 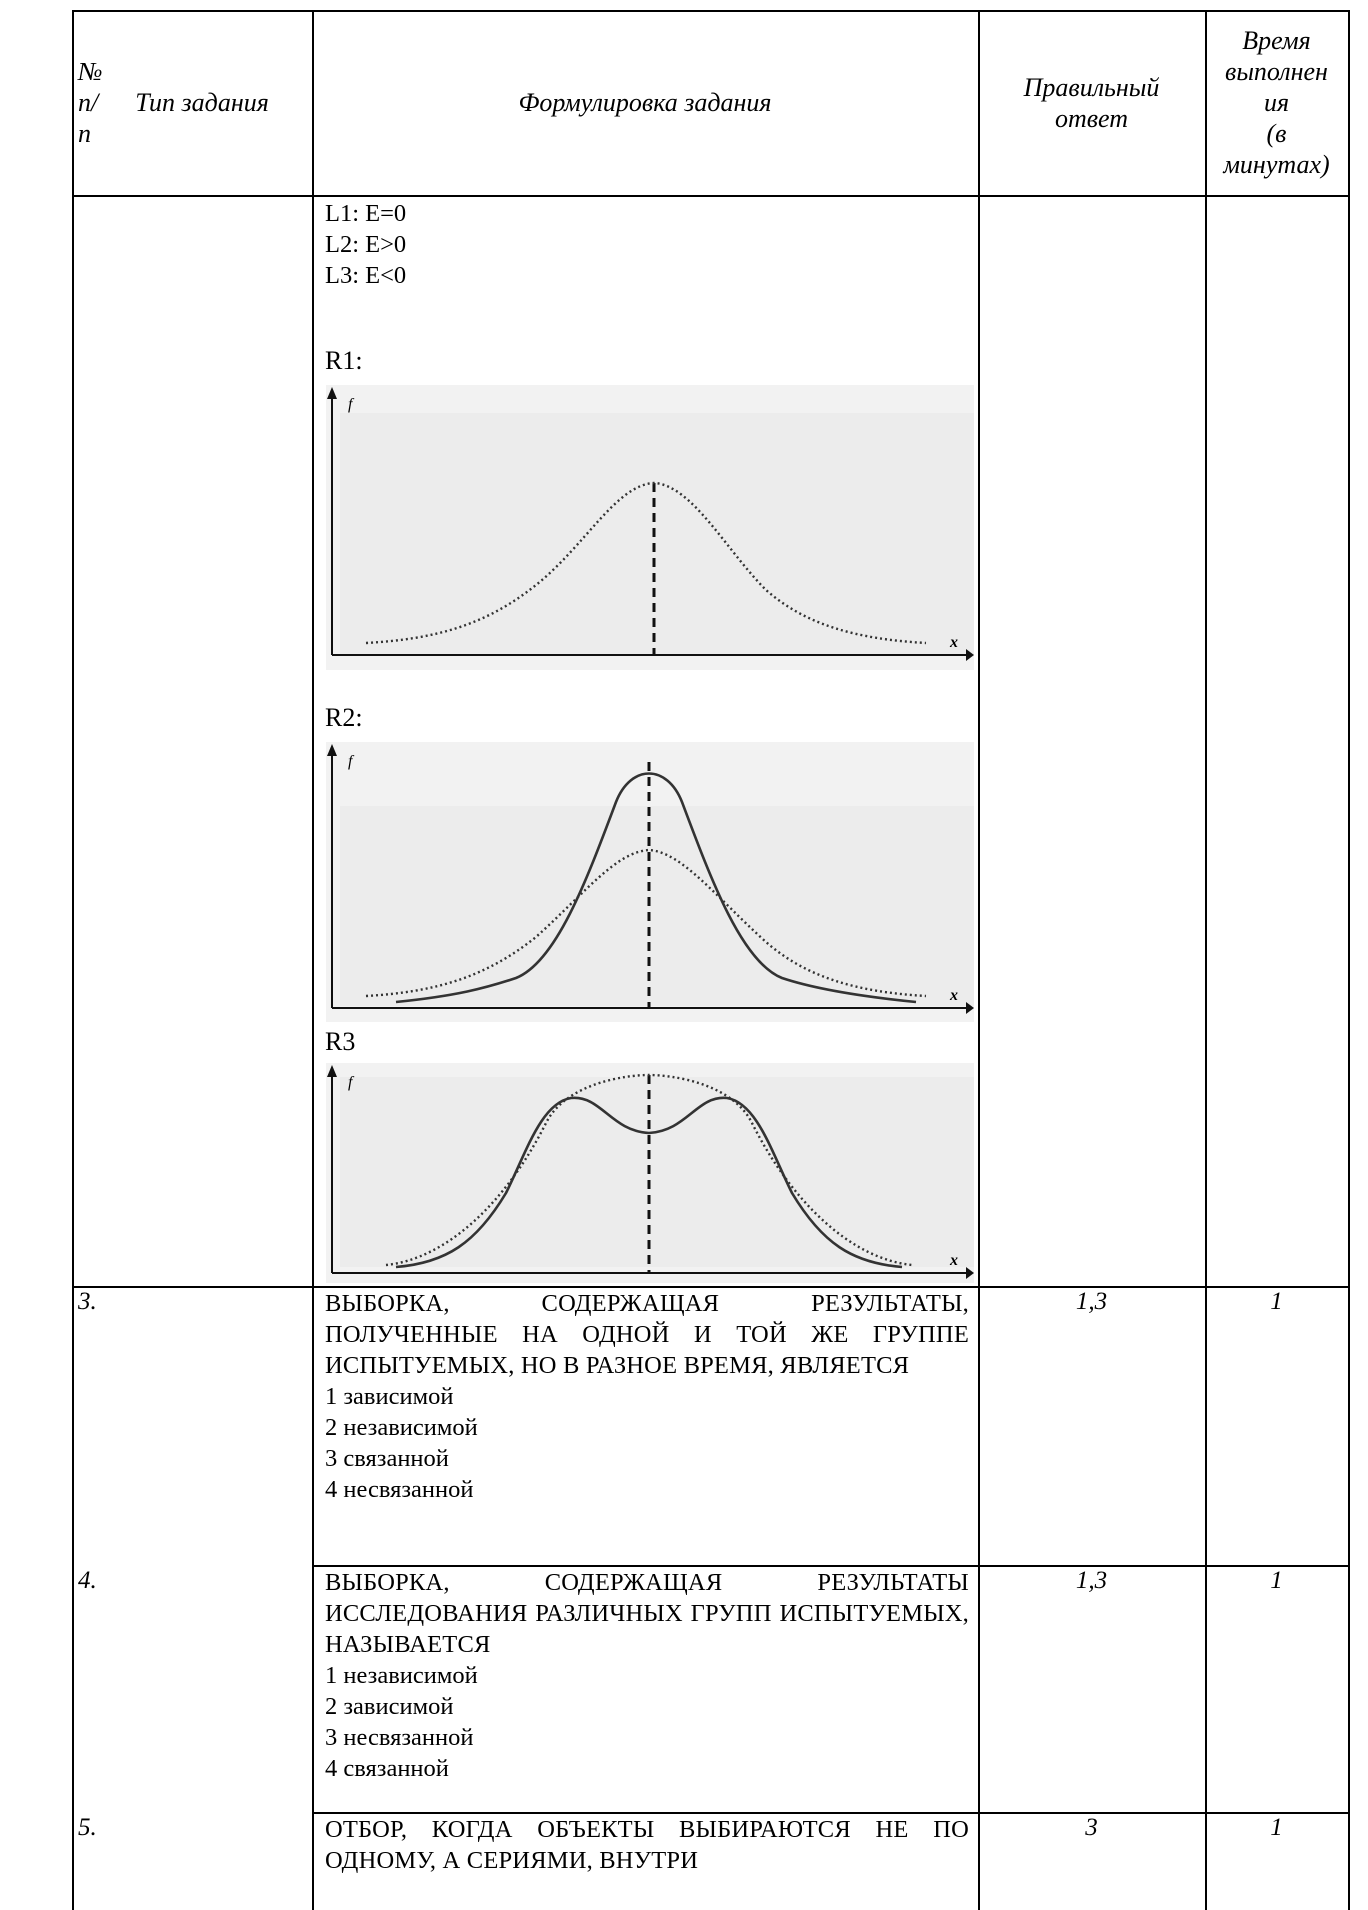 I want to click on left-item: L1: E=0, so click(x=366, y=213).